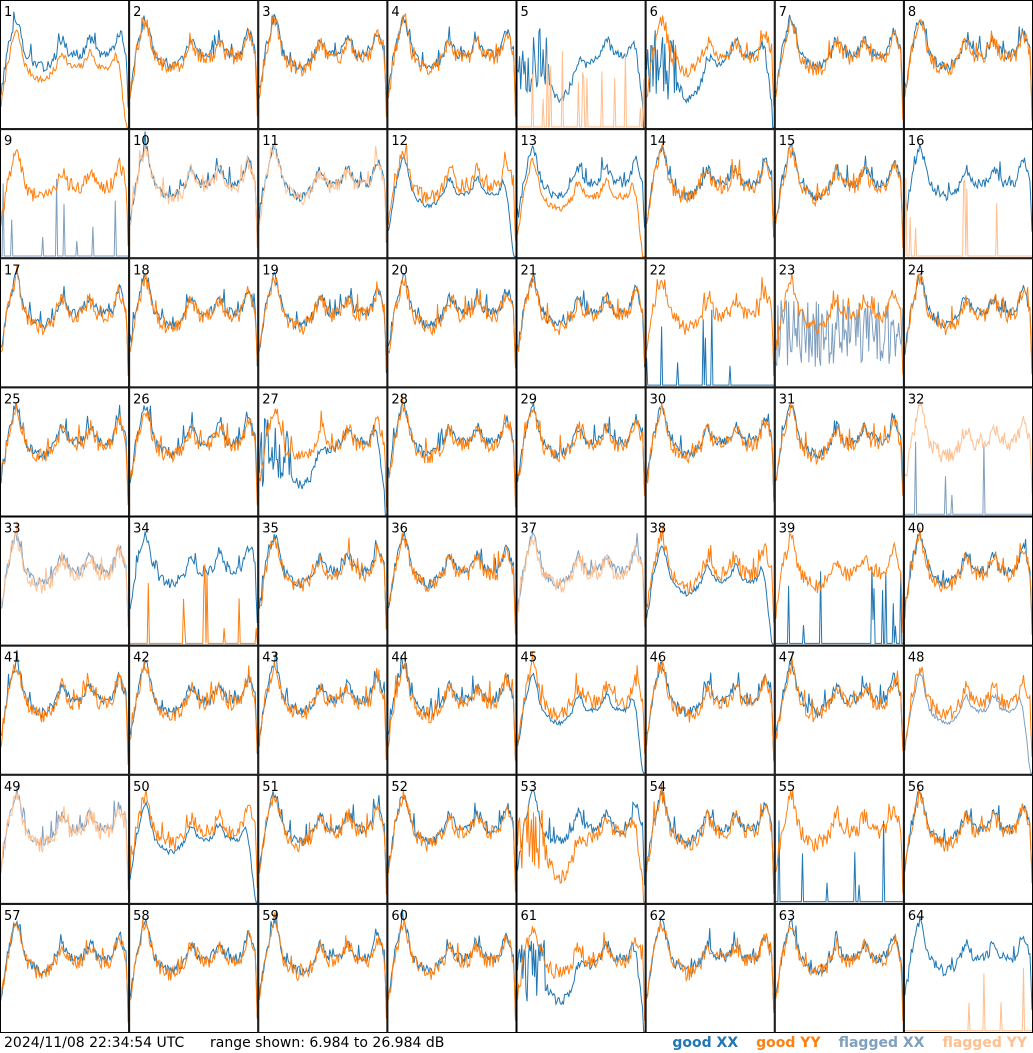 This screenshot has width=1033, height=1053. I want to click on panel-label: 60, so click(399, 916).